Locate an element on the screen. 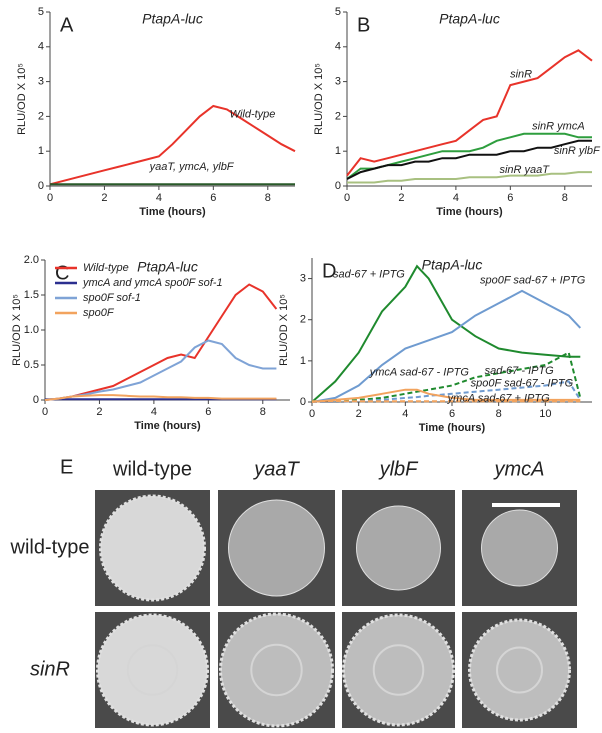  series-label: sad-67 + IPTG is located at coordinates (369, 274).